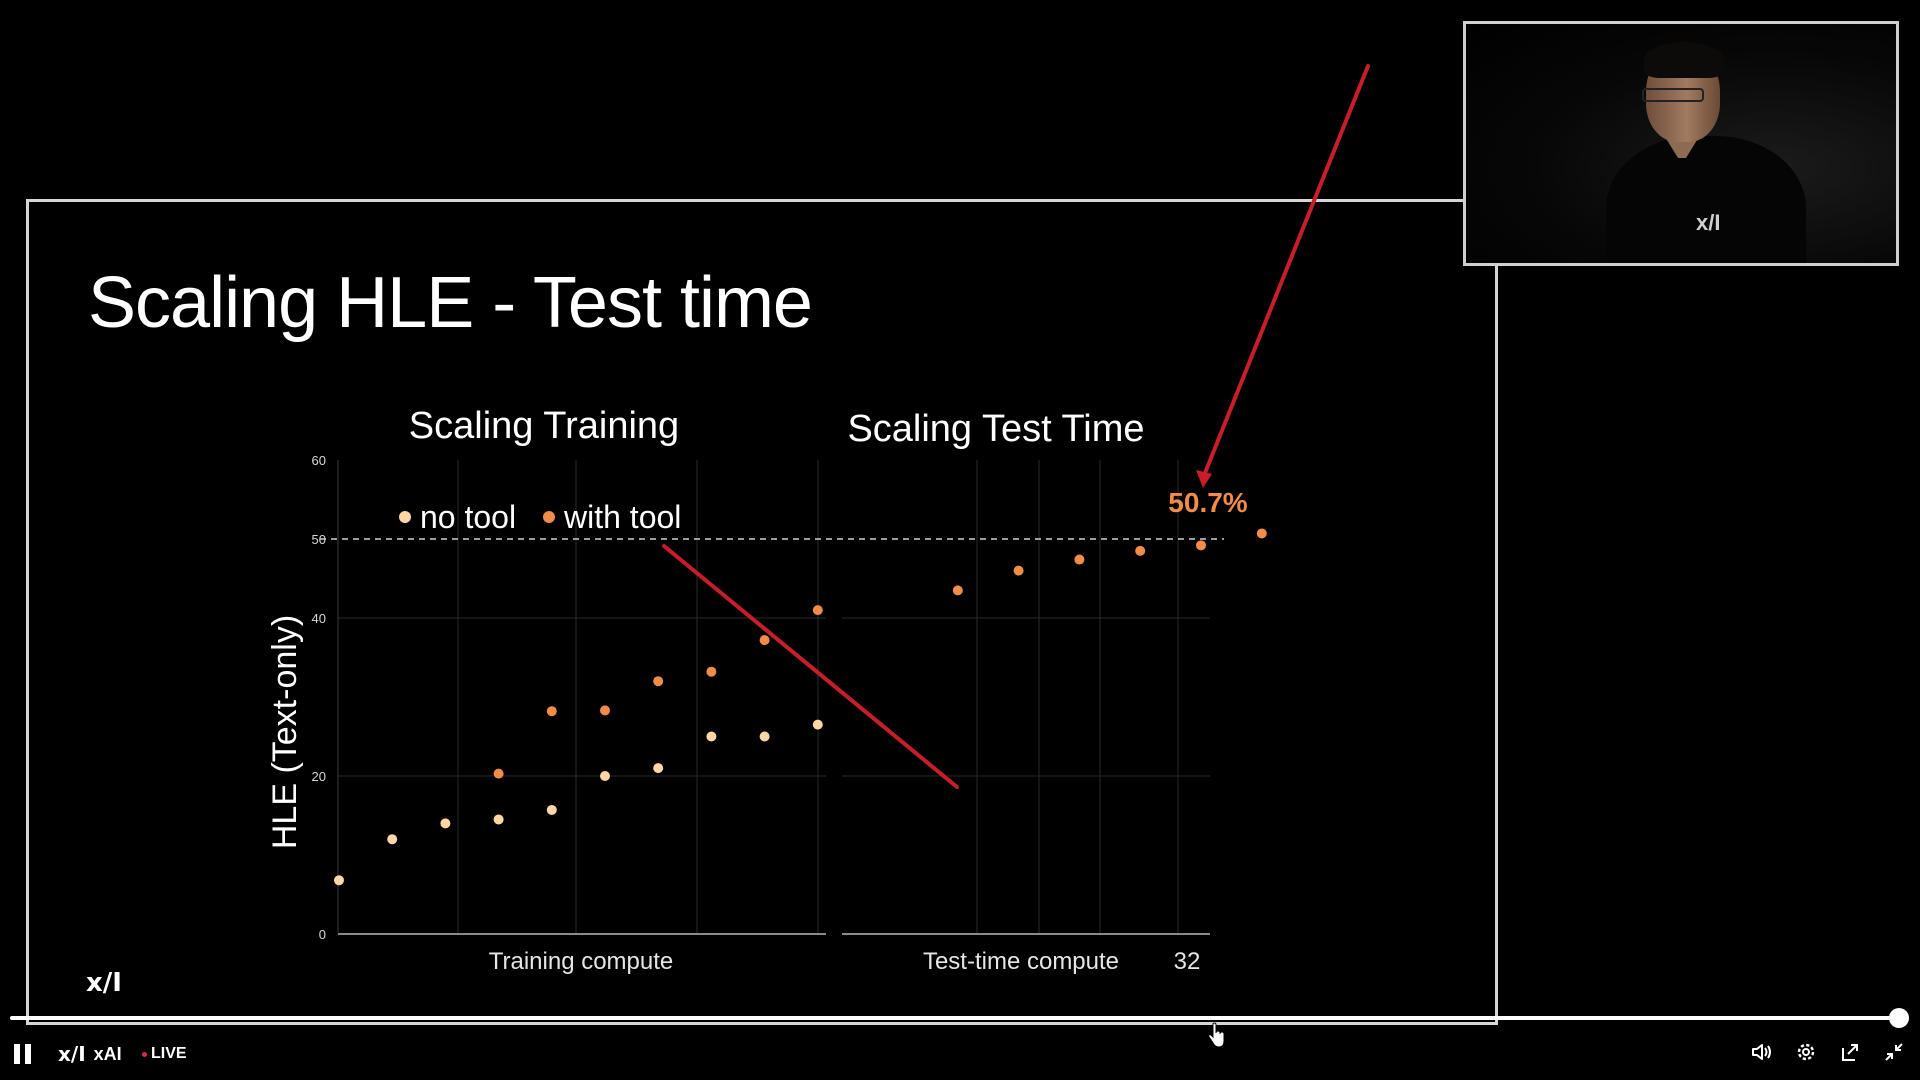  Describe the element at coordinates (955, 1018) in the screenshot. I see `progress-bar` at that location.